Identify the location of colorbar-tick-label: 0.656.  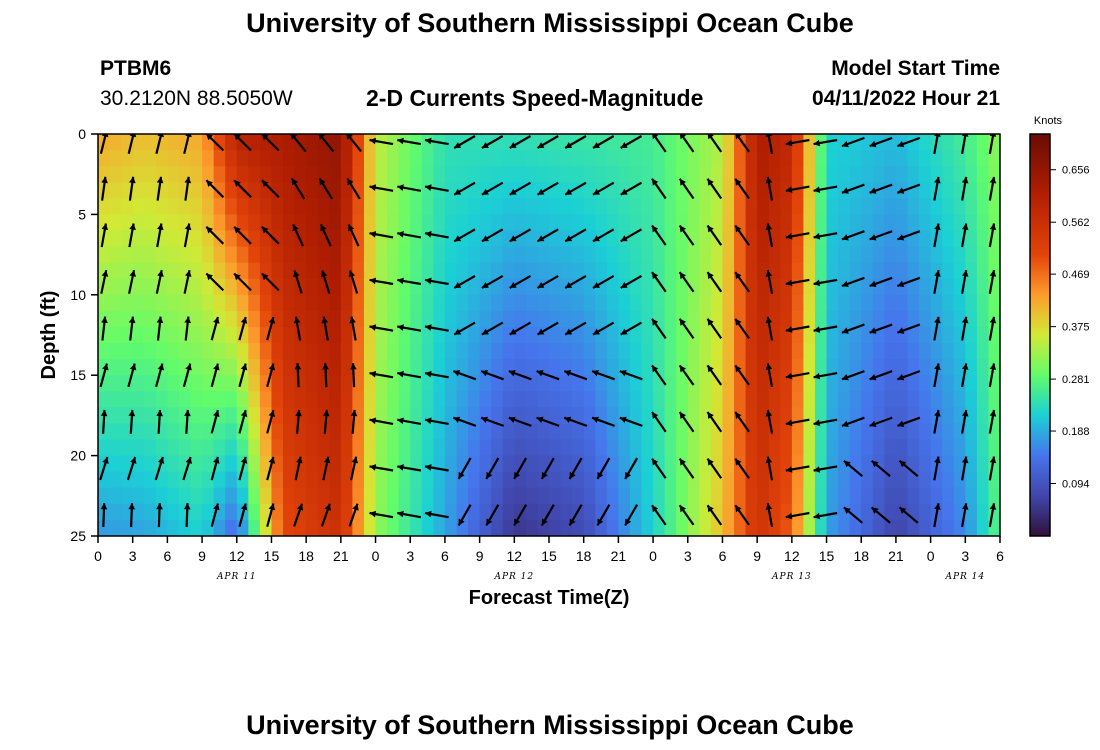
(1076, 171).